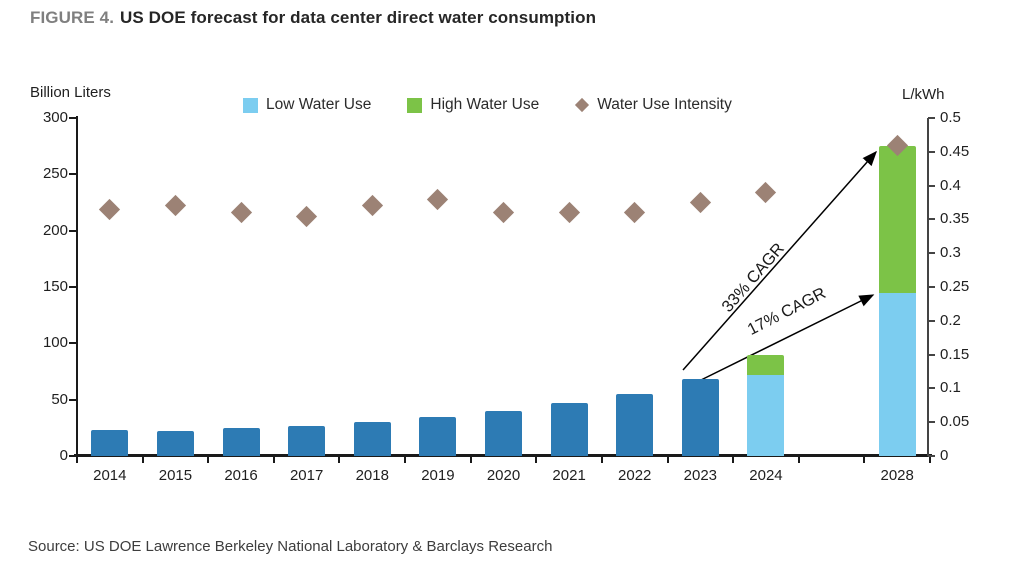 This screenshot has height=570, width=1011. What do you see at coordinates (753, 278) in the screenshot?
I see `cagr-annotation-label-0: 33% CAGR` at bounding box center [753, 278].